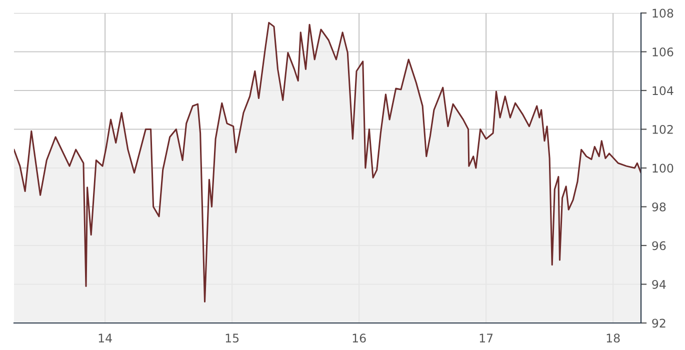 Image resolution: width=685 pixels, height=350 pixels. I want to click on y-tick-label: 106, so click(663, 51).